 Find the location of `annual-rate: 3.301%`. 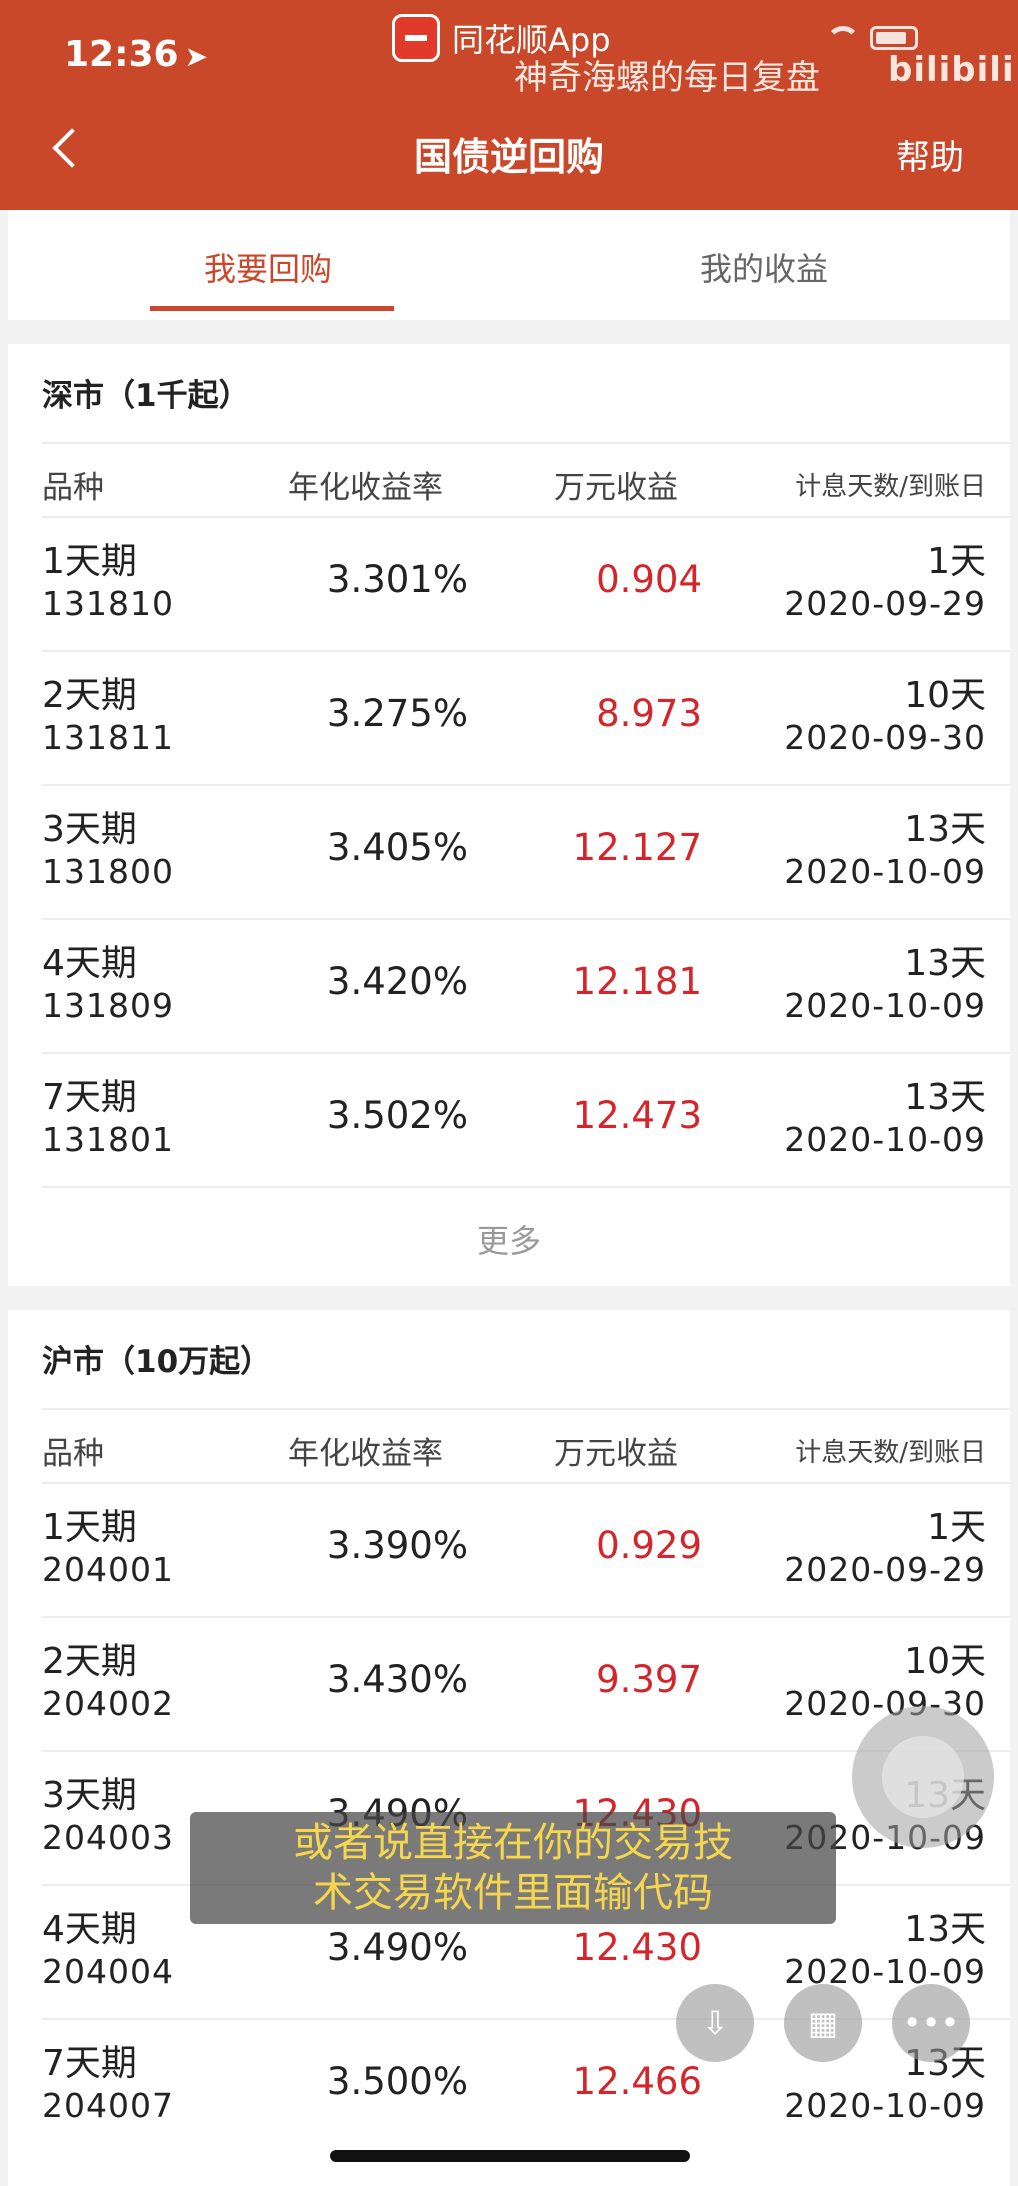

annual-rate: 3.301% is located at coordinates (397, 579).